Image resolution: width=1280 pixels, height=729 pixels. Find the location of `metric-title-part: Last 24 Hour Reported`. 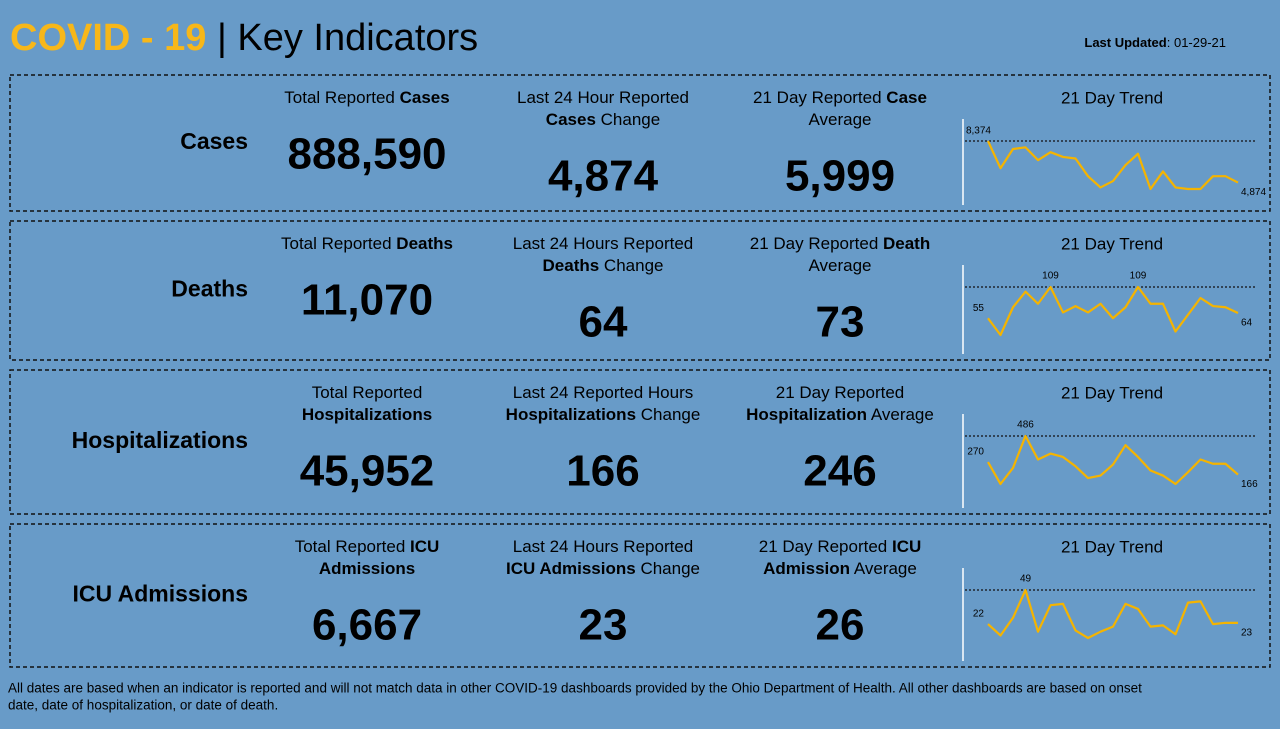

metric-title-part: Last 24 Hour Reported is located at coordinates (603, 97).